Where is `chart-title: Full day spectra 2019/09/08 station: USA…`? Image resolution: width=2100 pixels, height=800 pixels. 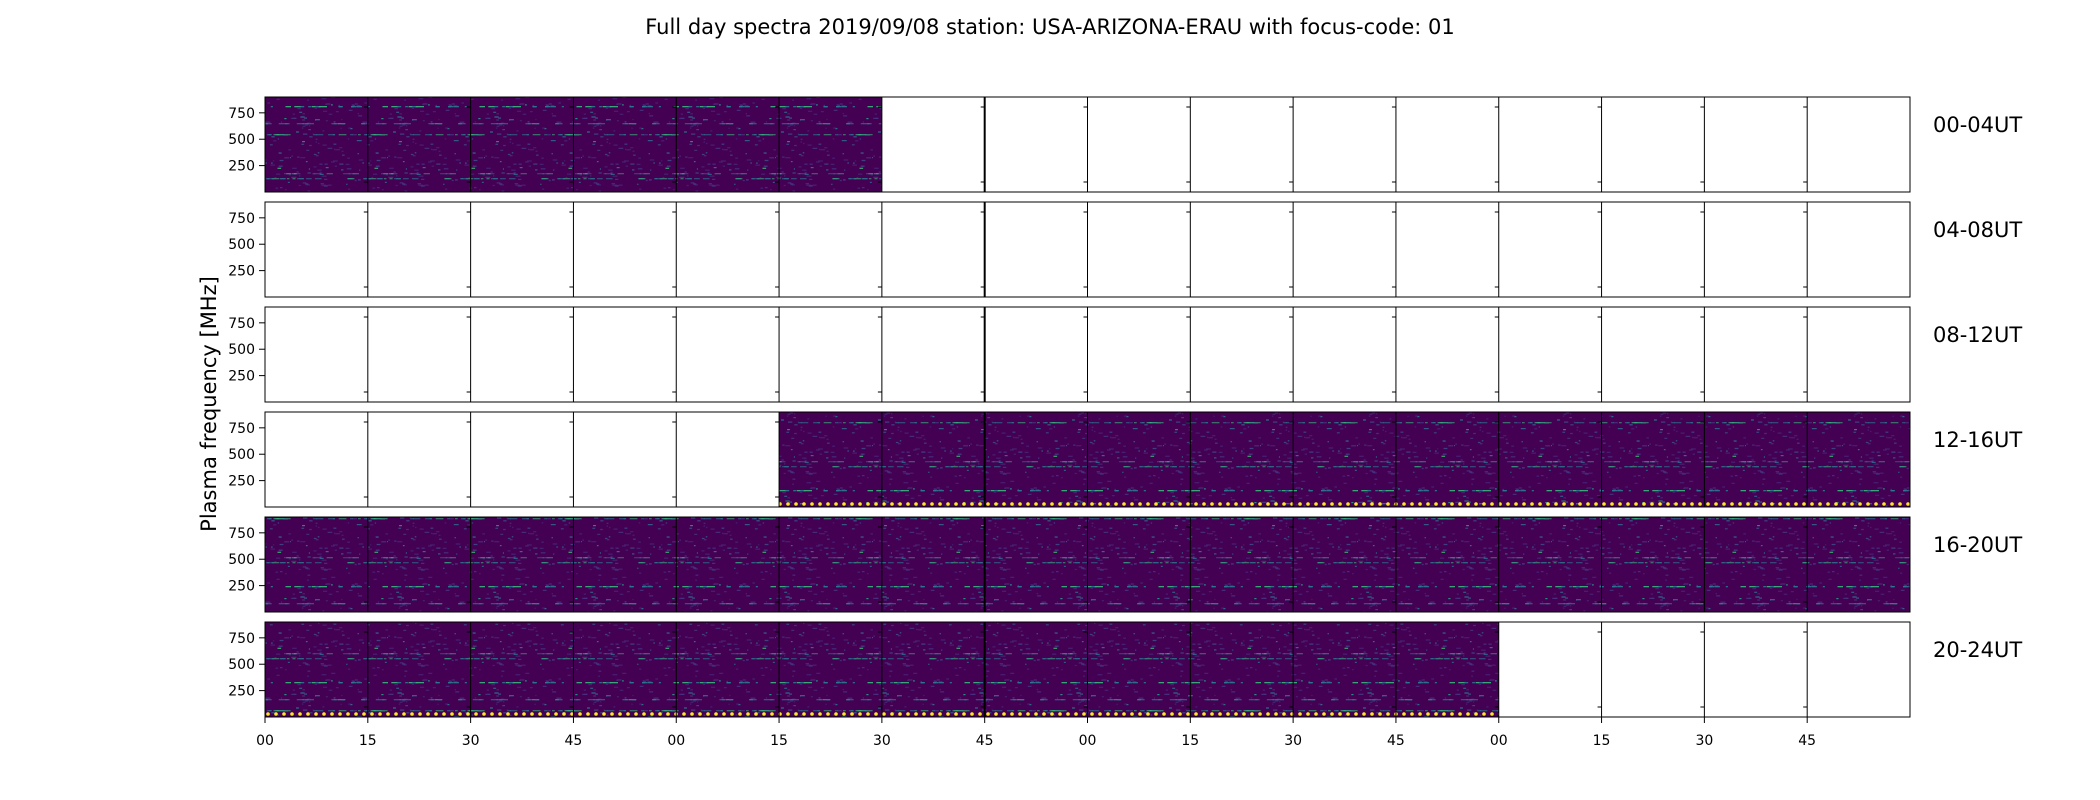 chart-title: Full day spectra 2019/09/08 station: USA… is located at coordinates (1050, 27).